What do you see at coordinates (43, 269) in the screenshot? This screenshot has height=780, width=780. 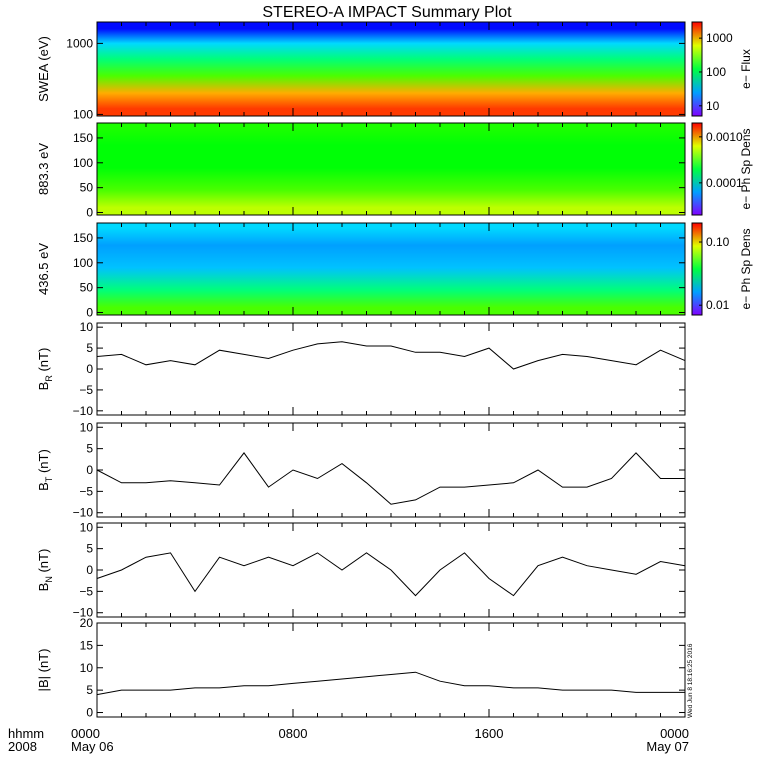 I see `y-axis-label: 436.5 eV` at bounding box center [43, 269].